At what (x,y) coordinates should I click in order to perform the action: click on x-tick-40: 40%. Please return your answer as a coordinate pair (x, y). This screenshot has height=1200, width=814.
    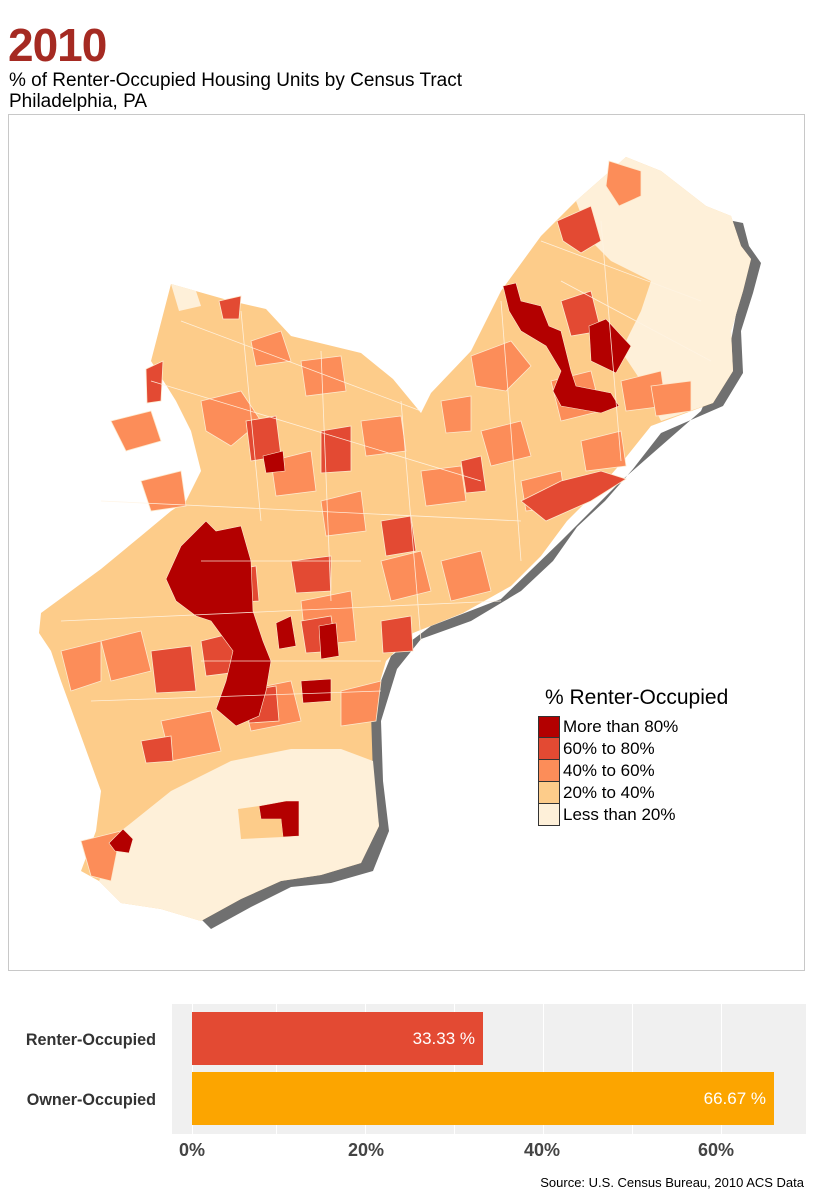
    Looking at the image, I should click on (542, 1150).